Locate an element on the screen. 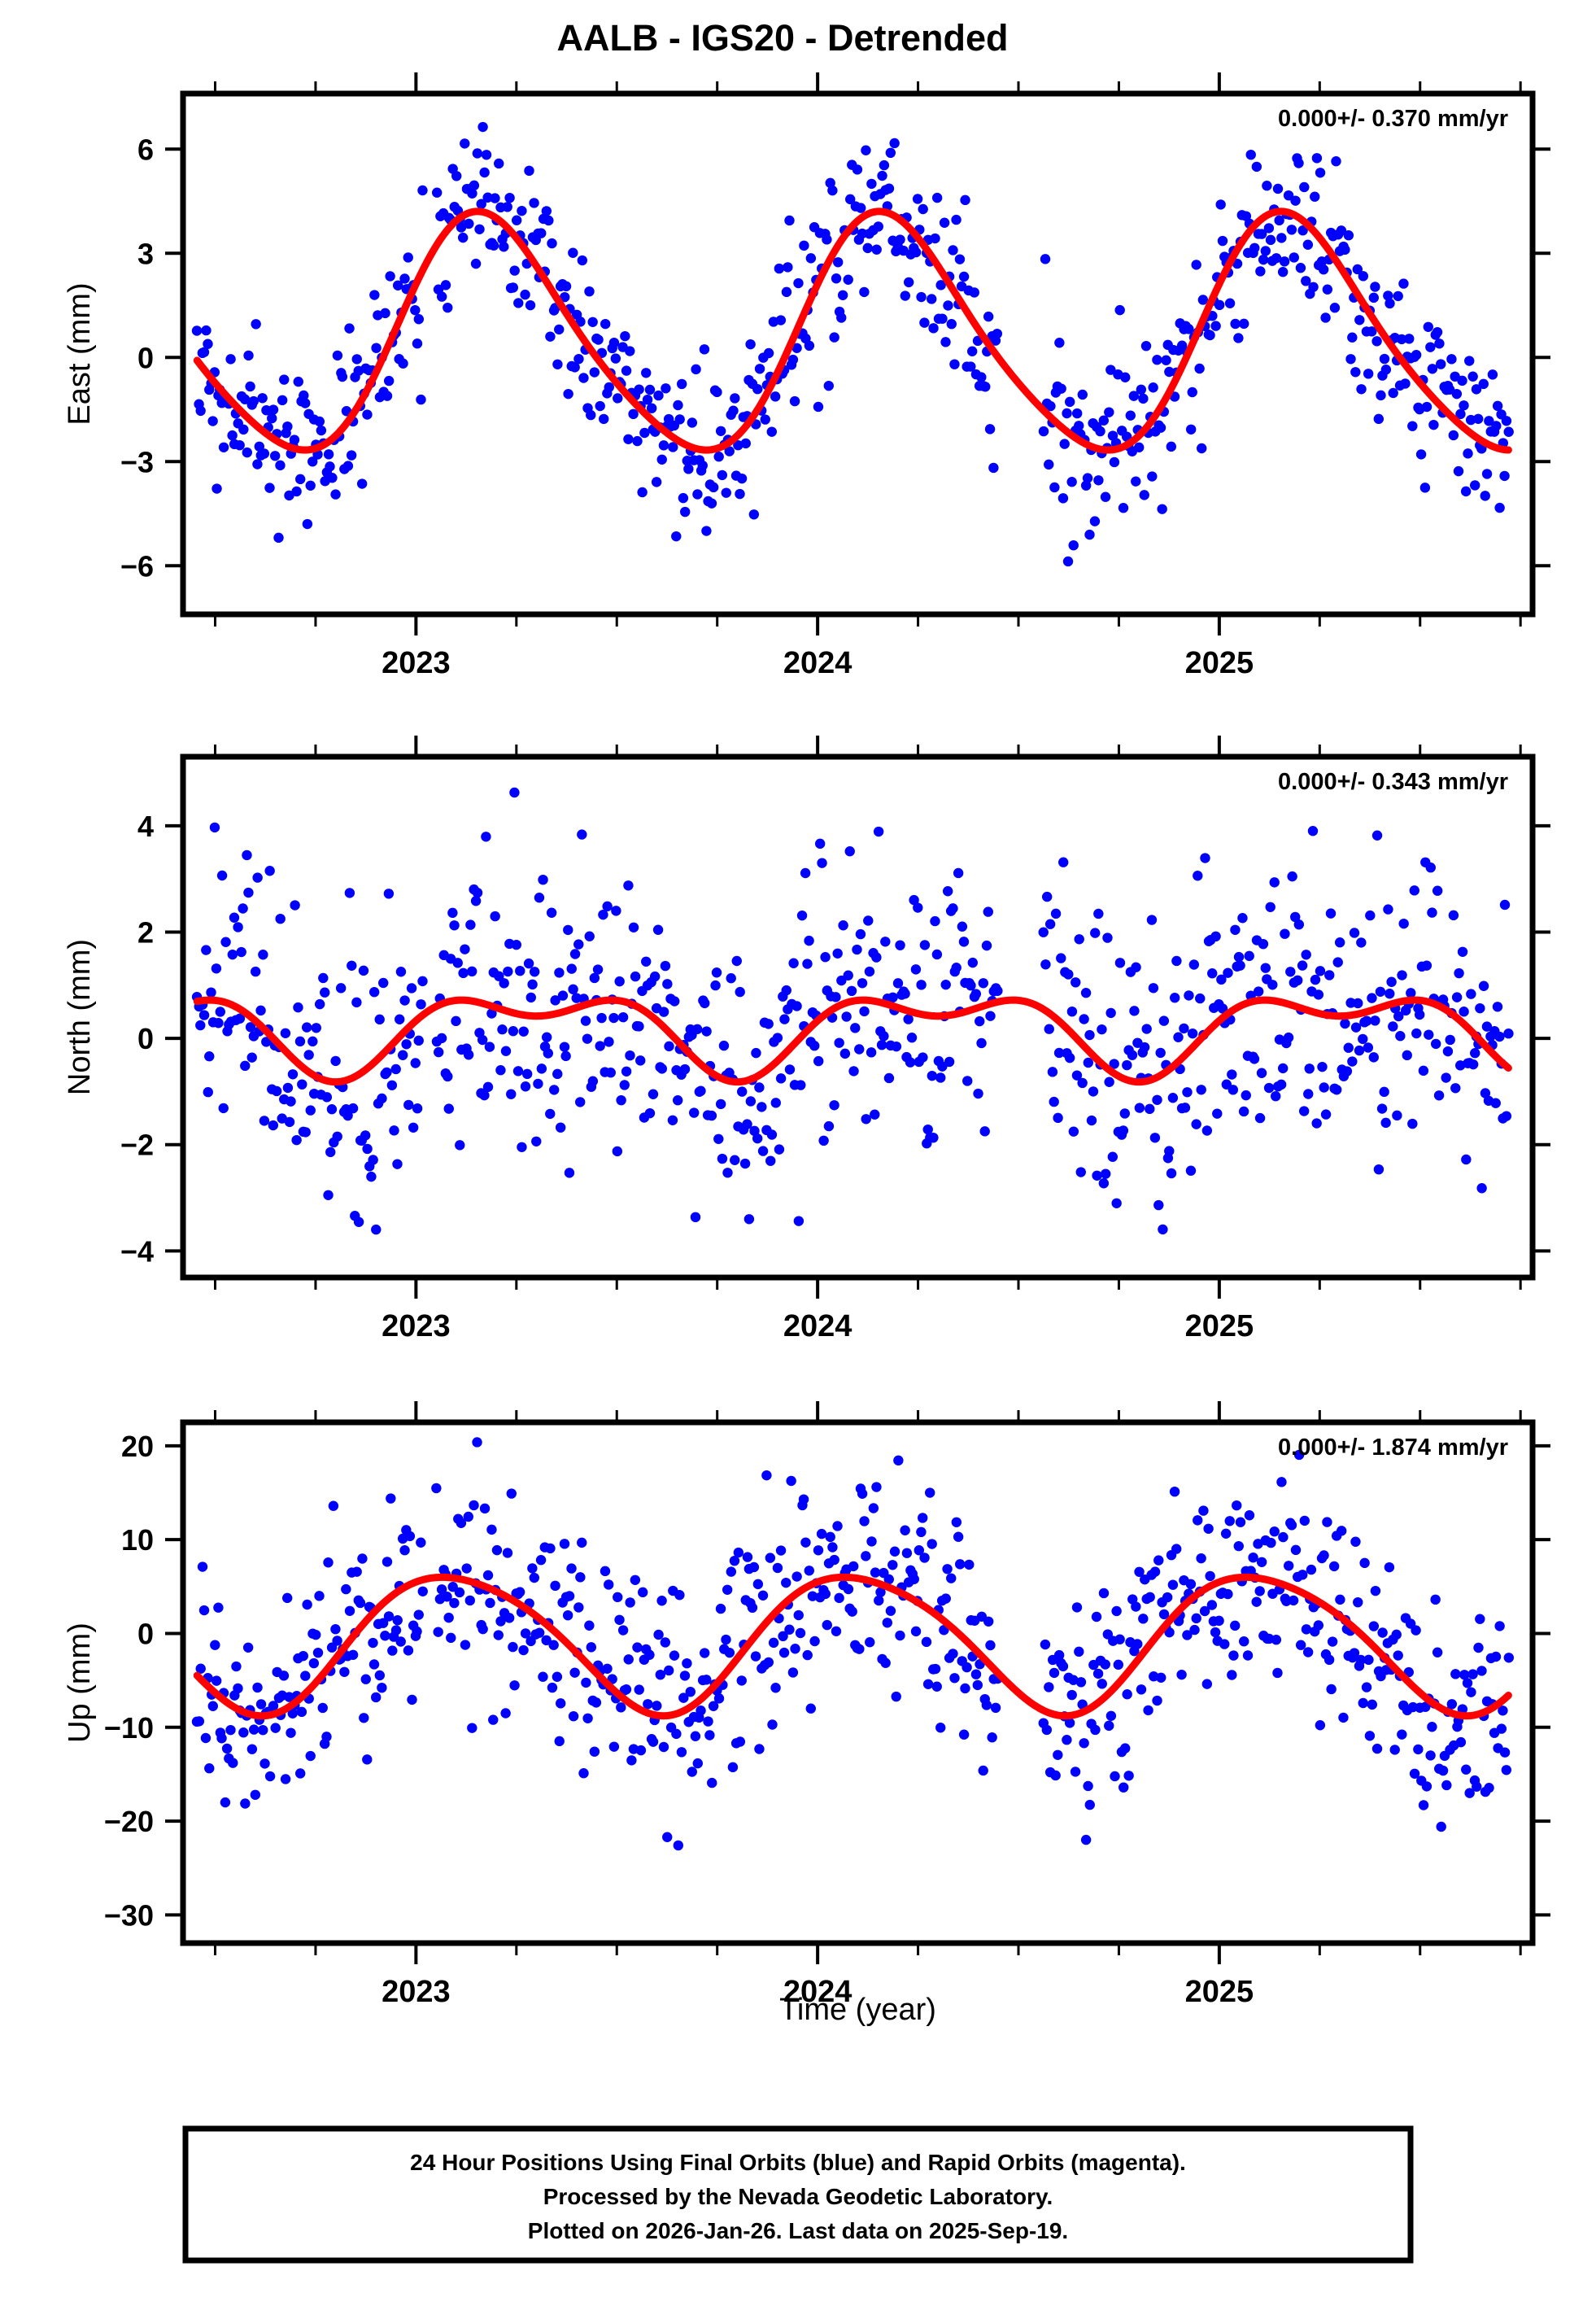  y-tick-label-east: −3 is located at coordinates (137, 462).